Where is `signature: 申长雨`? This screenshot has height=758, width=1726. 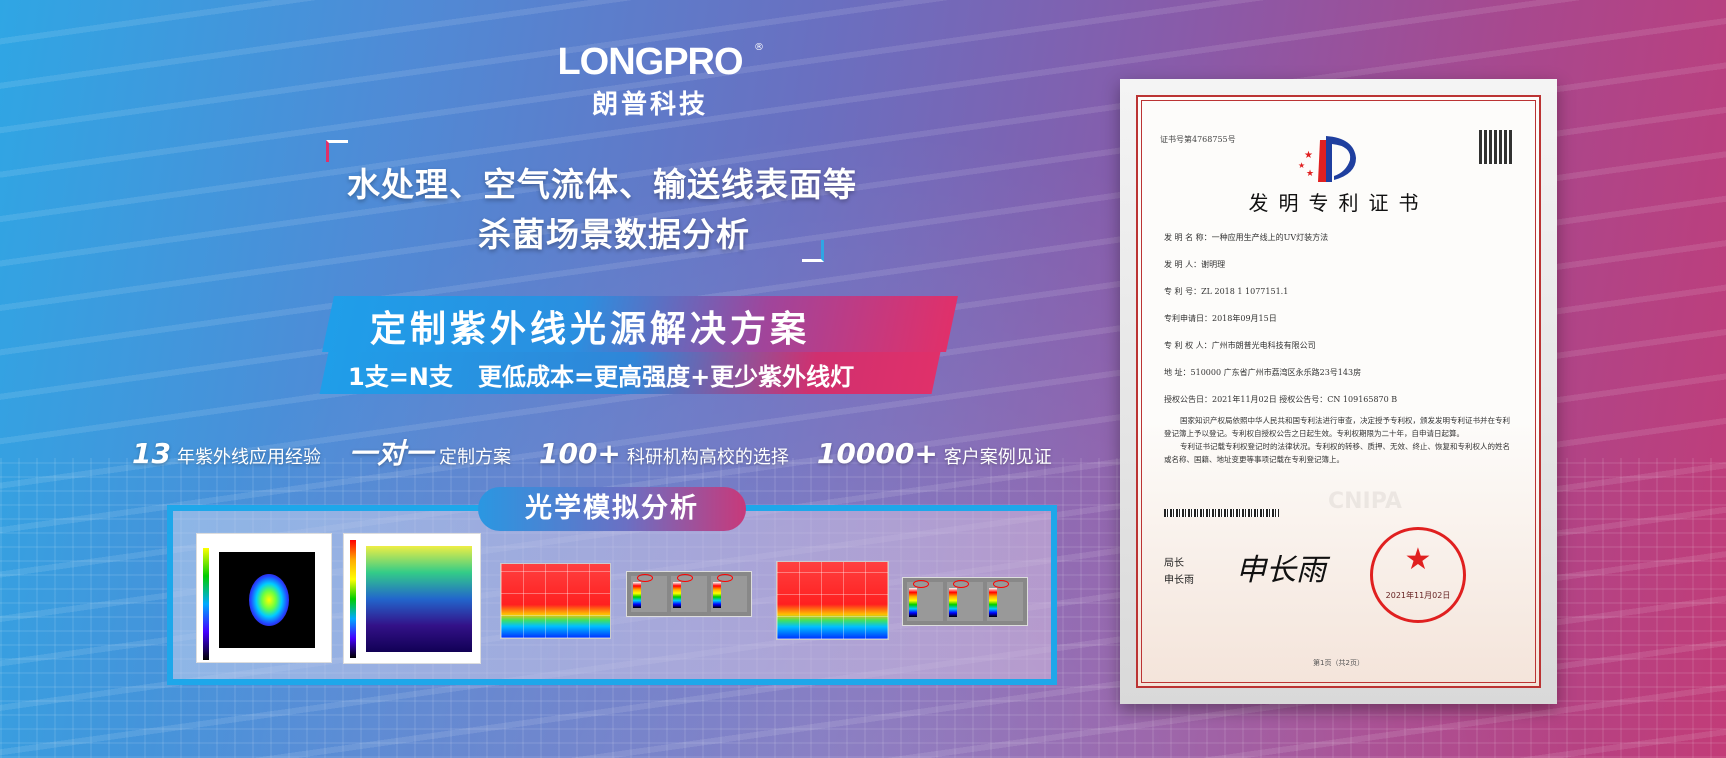 signature: 申长雨 is located at coordinates (1281, 570).